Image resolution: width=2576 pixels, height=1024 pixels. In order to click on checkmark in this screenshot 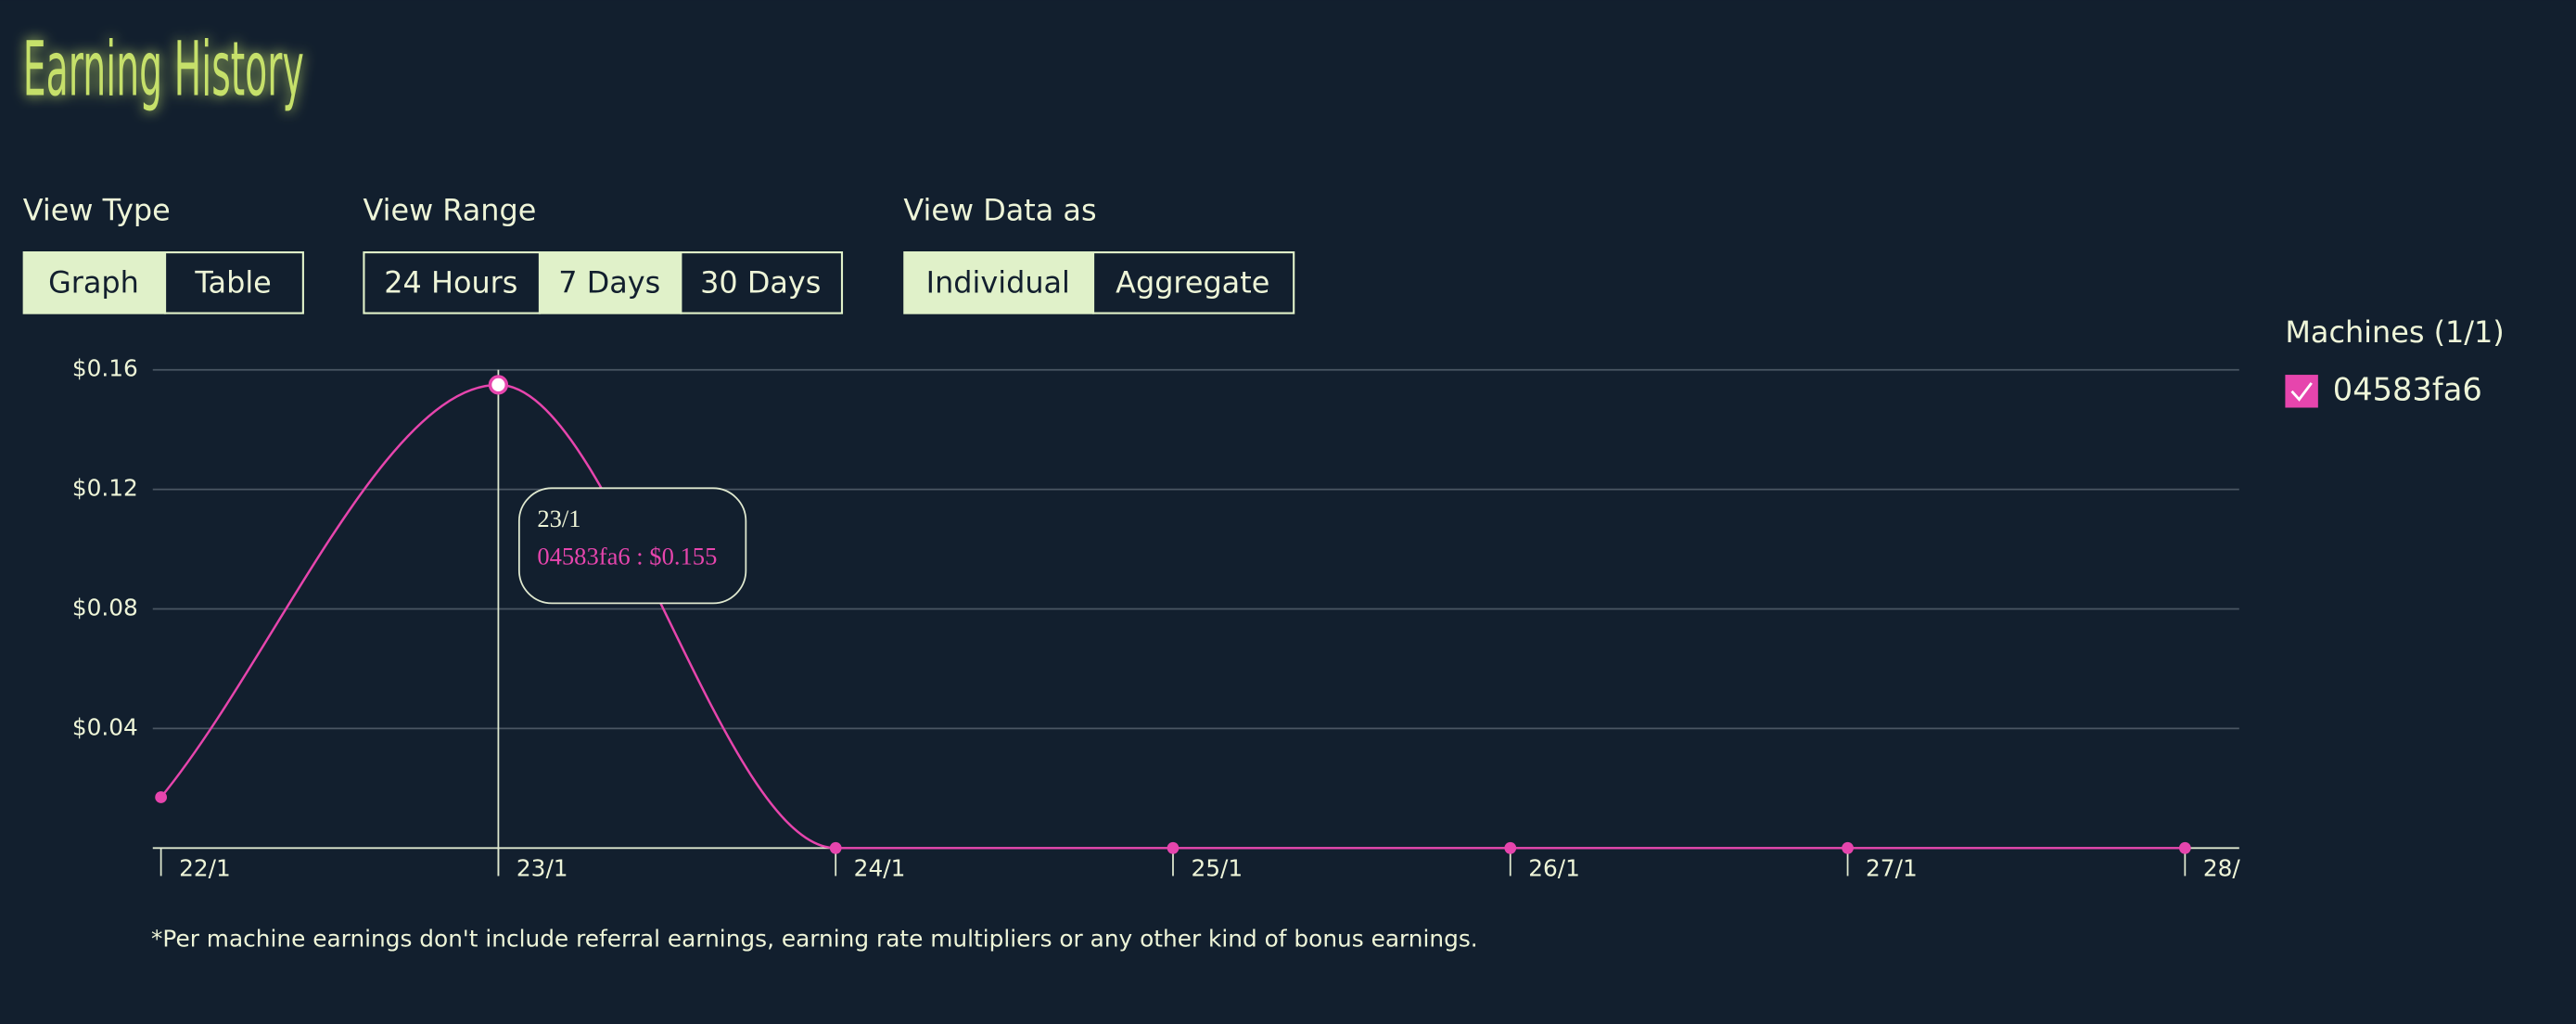, I will do `click(2301, 392)`.